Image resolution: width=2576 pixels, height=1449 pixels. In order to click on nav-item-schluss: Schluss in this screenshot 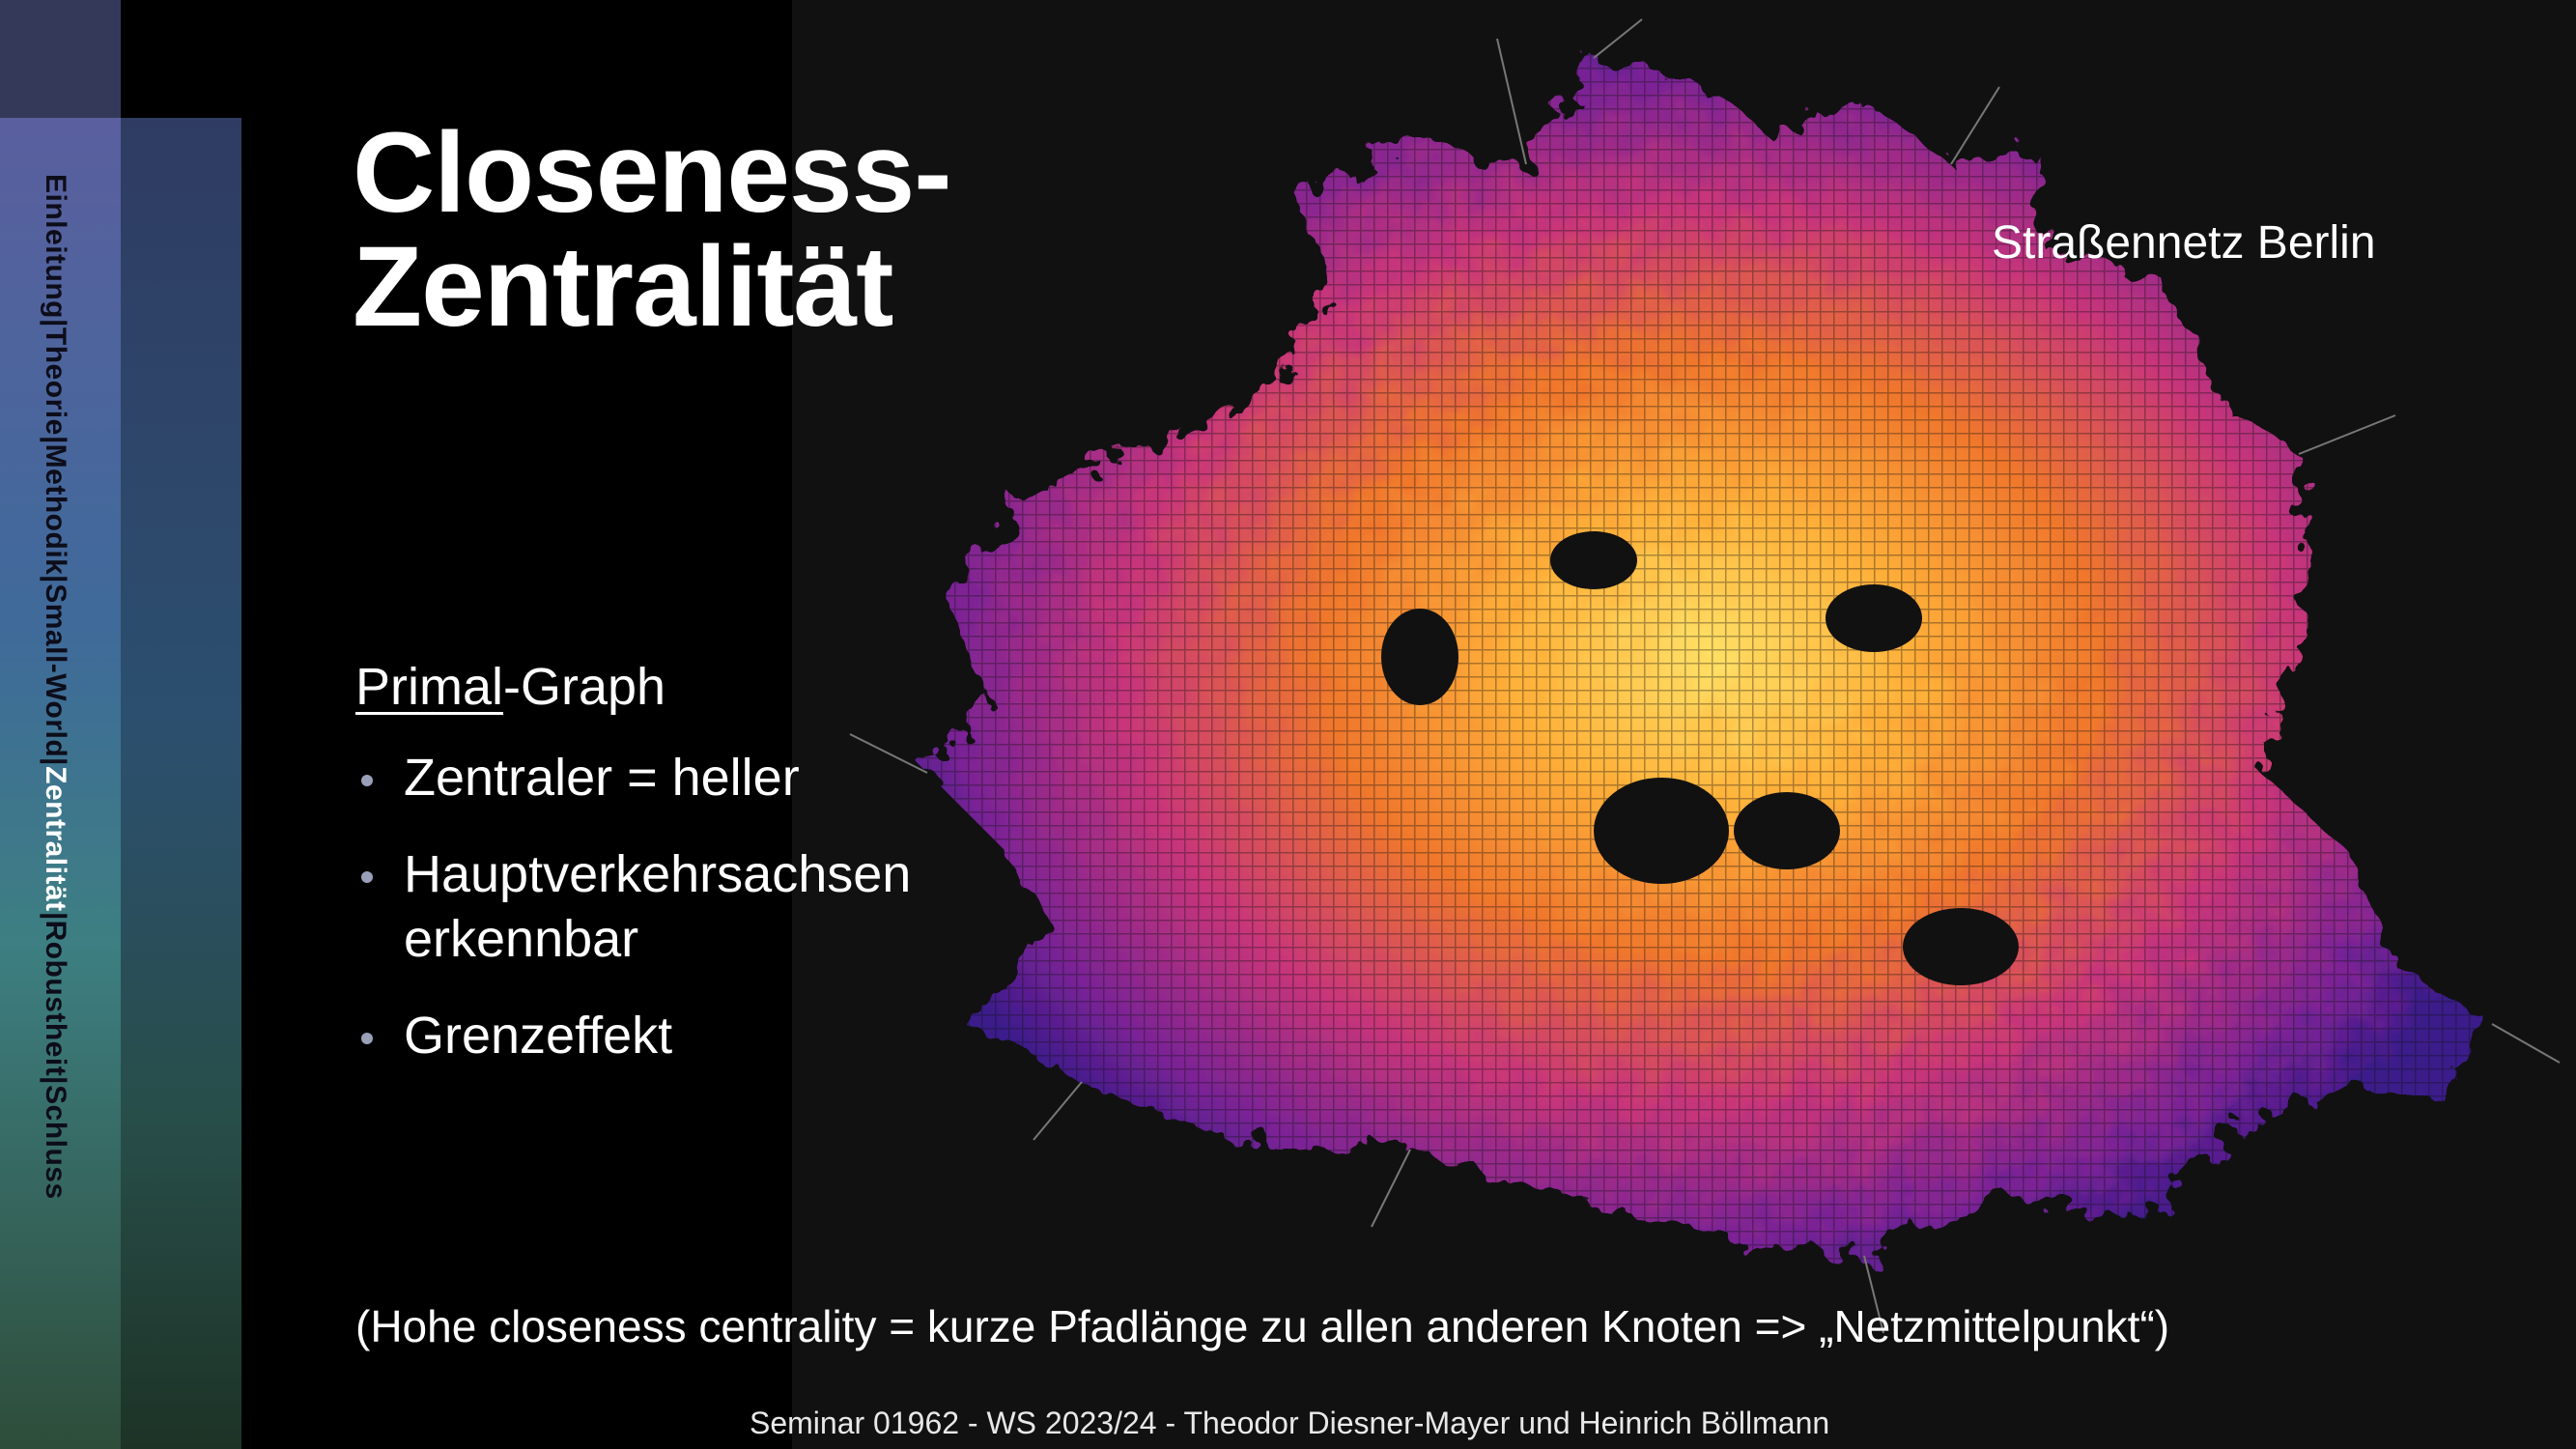, I will do `click(55, 1142)`.